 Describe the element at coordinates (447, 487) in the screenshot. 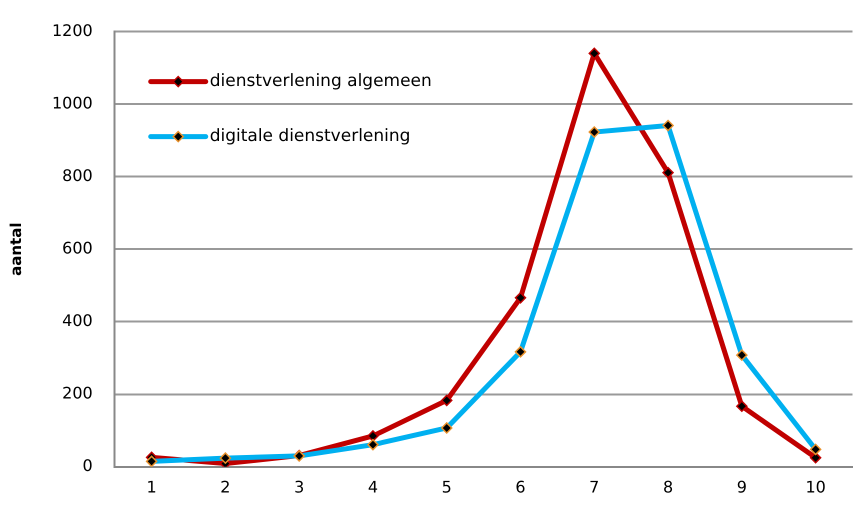

I see `x-tick-label: 5` at that location.